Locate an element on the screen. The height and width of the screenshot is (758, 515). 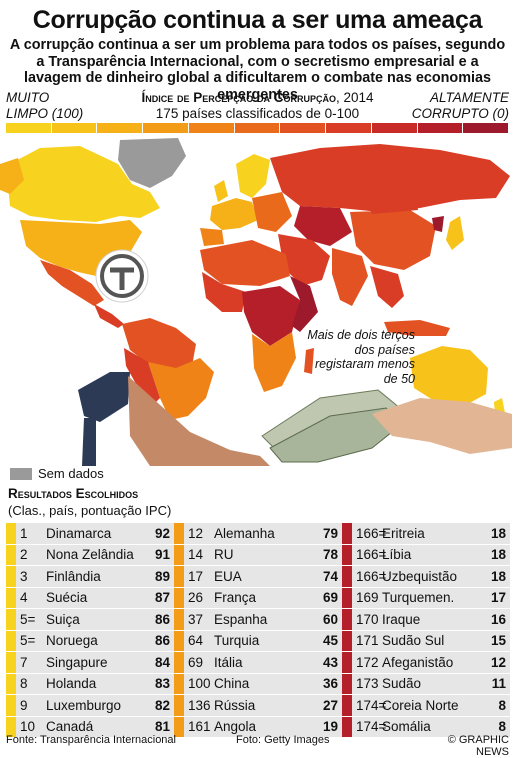
result-row: 69 Itália 43 is located at coordinates (258, 662).